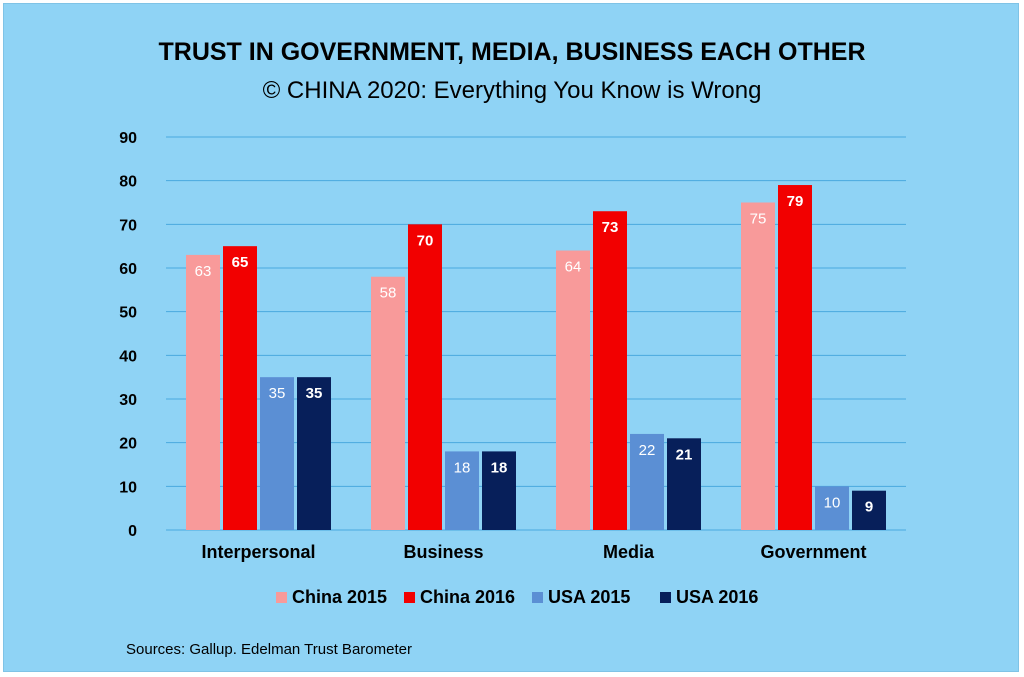  What do you see at coordinates (128, 225) in the screenshot?
I see `y-tick-label: 70` at bounding box center [128, 225].